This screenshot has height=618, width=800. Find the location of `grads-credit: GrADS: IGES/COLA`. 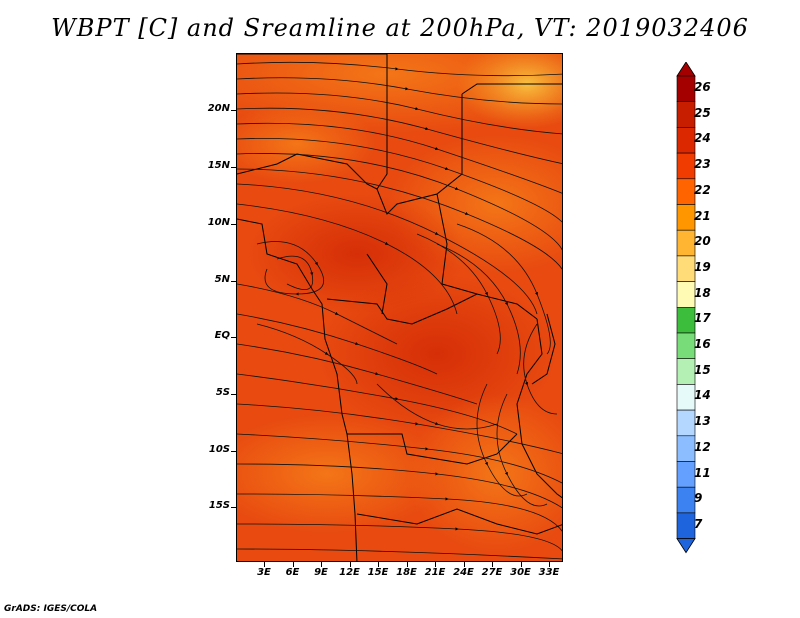

grads-credit: GrADS: IGES/COLA is located at coordinates (51, 609).